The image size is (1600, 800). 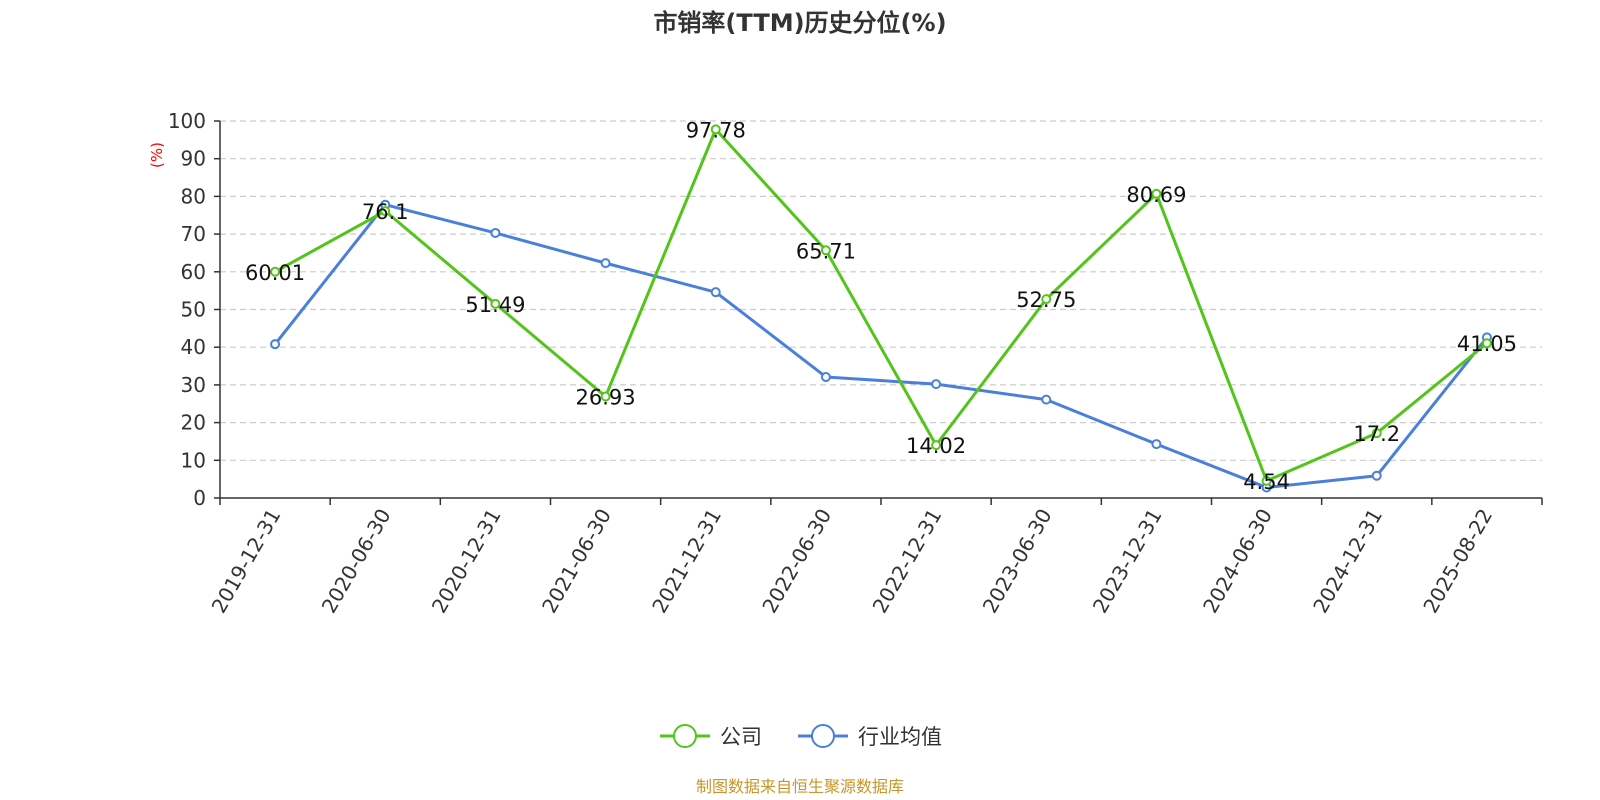 What do you see at coordinates (1457, 561) in the screenshot?
I see `x-tick-label: 2025-08-22` at bounding box center [1457, 561].